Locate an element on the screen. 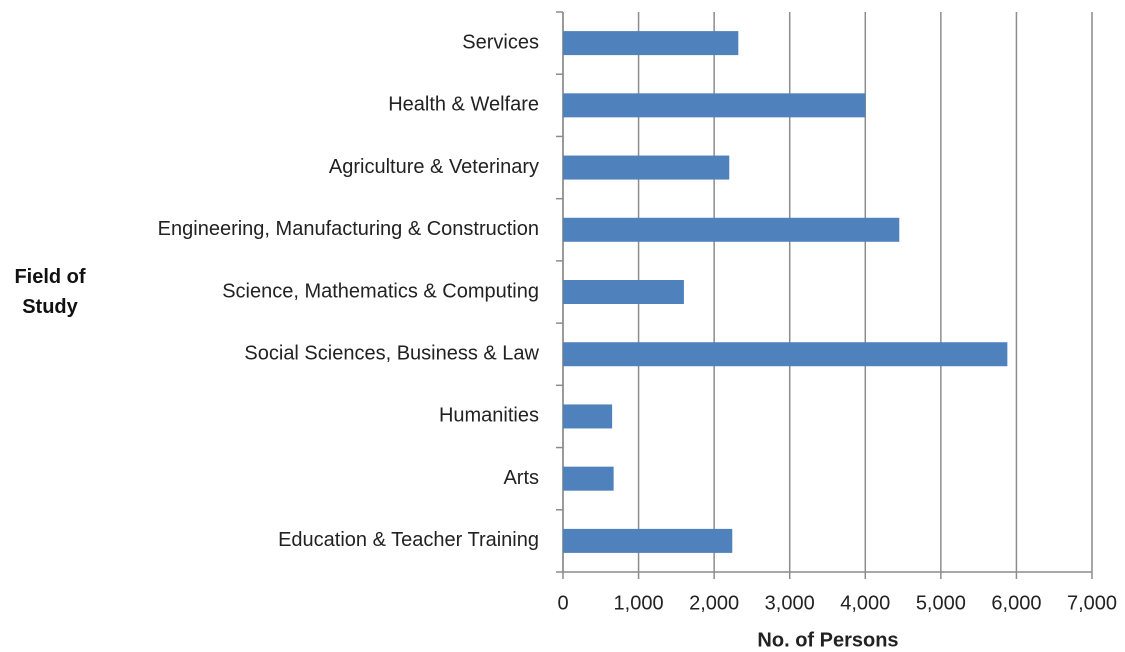 This screenshot has height=652, width=1125. y-axis-title: Field of Study is located at coordinates (50, 292).